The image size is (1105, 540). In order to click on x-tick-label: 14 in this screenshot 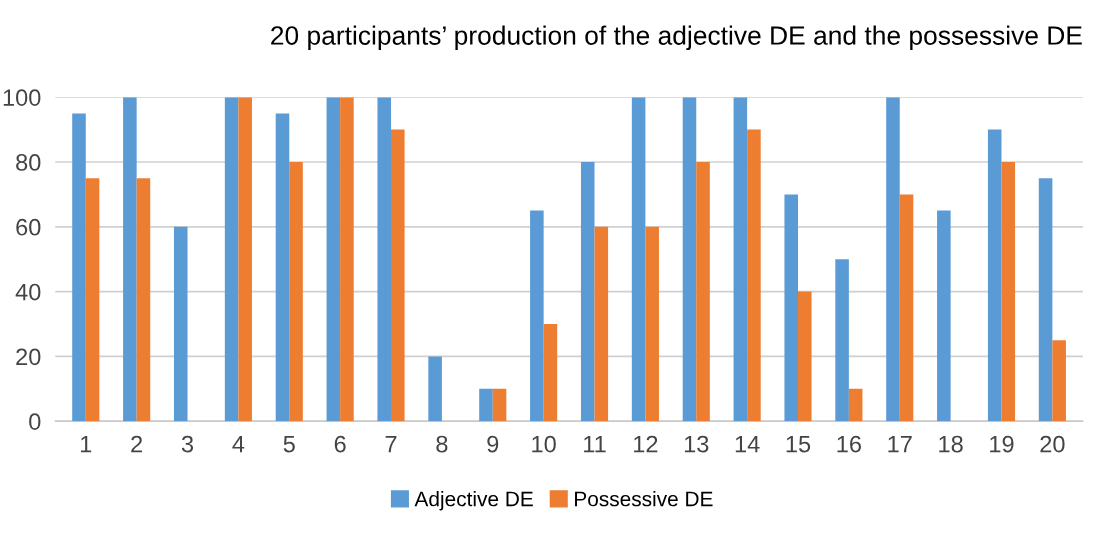, I will do `click(747, 444)`.